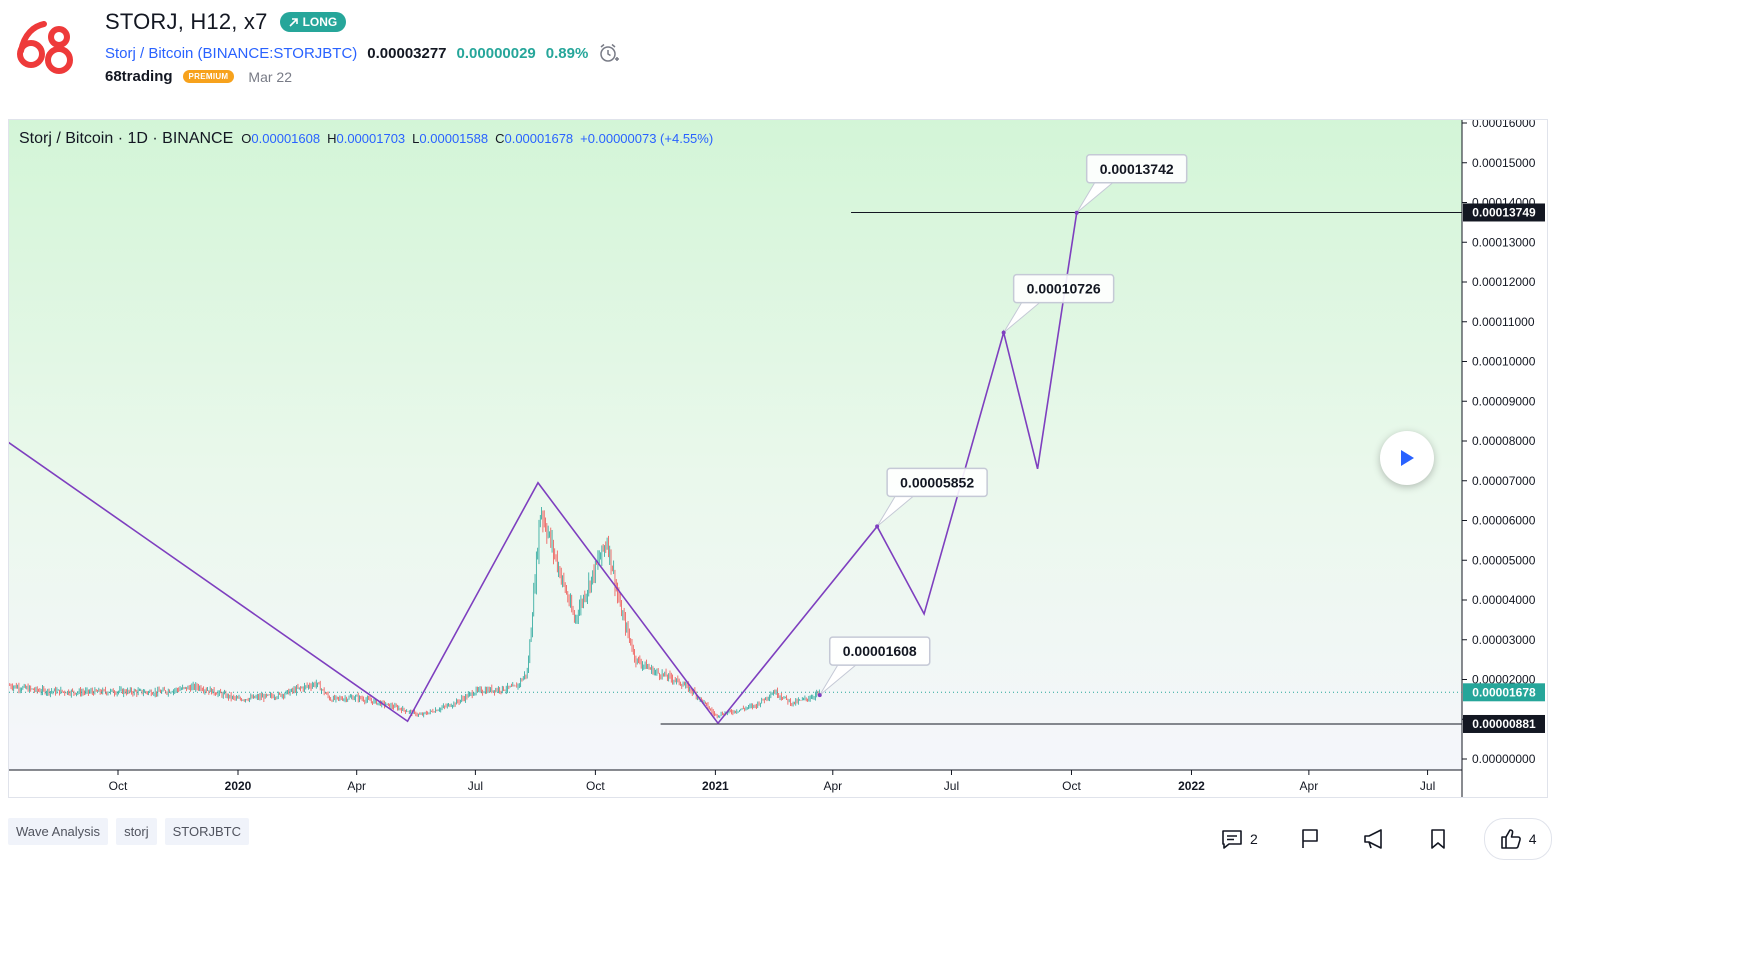 The image size is (1745, 975). What do you see at coordinates (332, 138) in the screenshot?
I see `legend-high-label: H` at bounding box center [332, 138].